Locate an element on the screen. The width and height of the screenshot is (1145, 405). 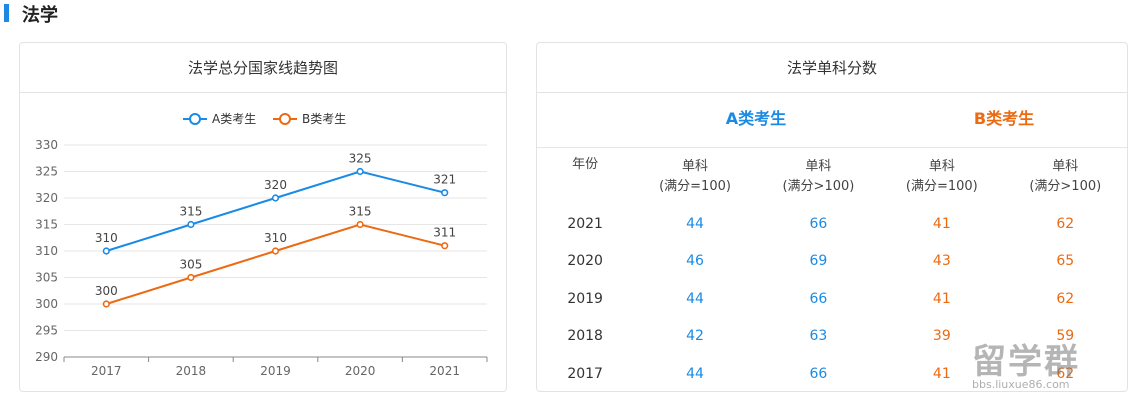
x-tick-label: 2020 is located at coordinates (360, 371).